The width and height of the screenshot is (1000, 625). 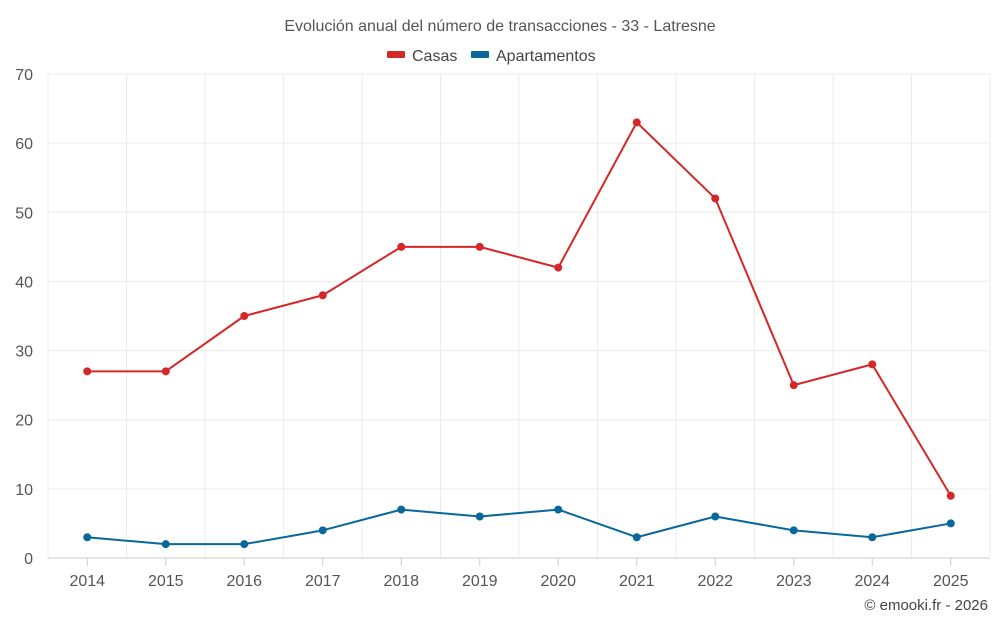 I want to click on y-tick-label: 0, so click(x=28, y=559).